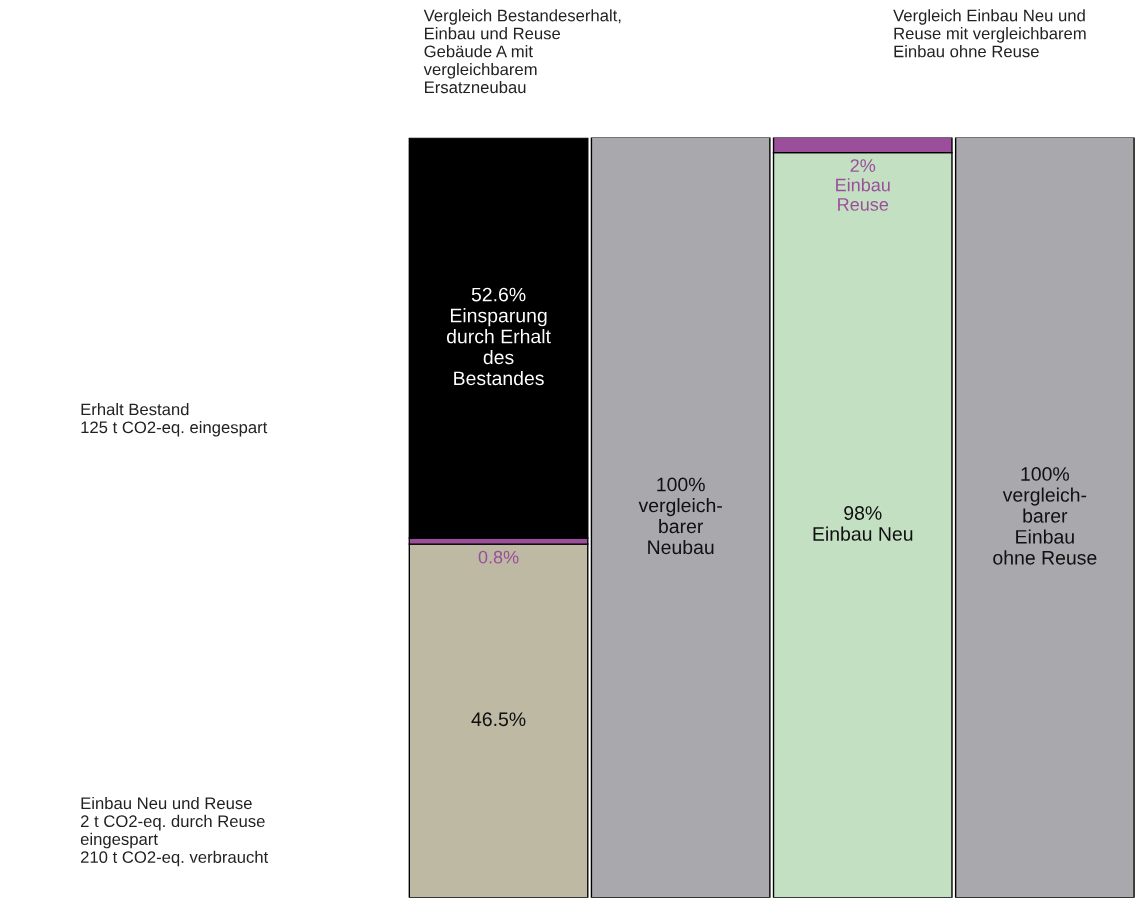 This screenshot has height=916, width=1145. Describe the element at coordinates (863, 185) in the screenshot. I see `data-label: 2% Einbau Reuse` at that location.